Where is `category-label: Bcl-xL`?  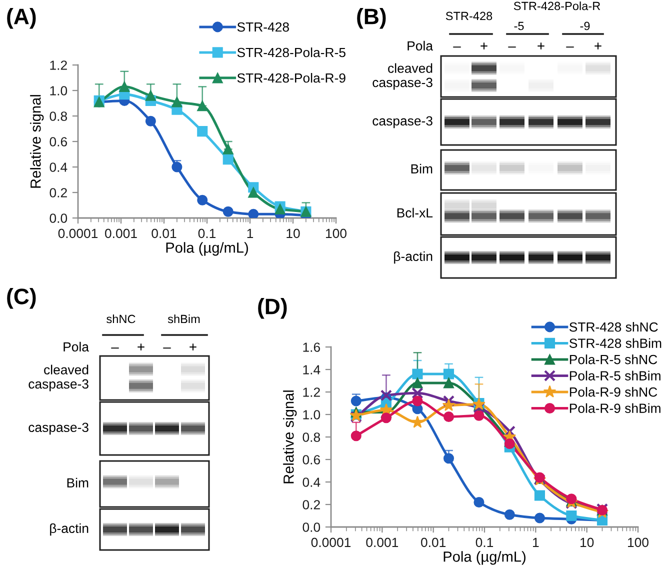 category-label: Bcl-xL is located at coordinates (415, 213).